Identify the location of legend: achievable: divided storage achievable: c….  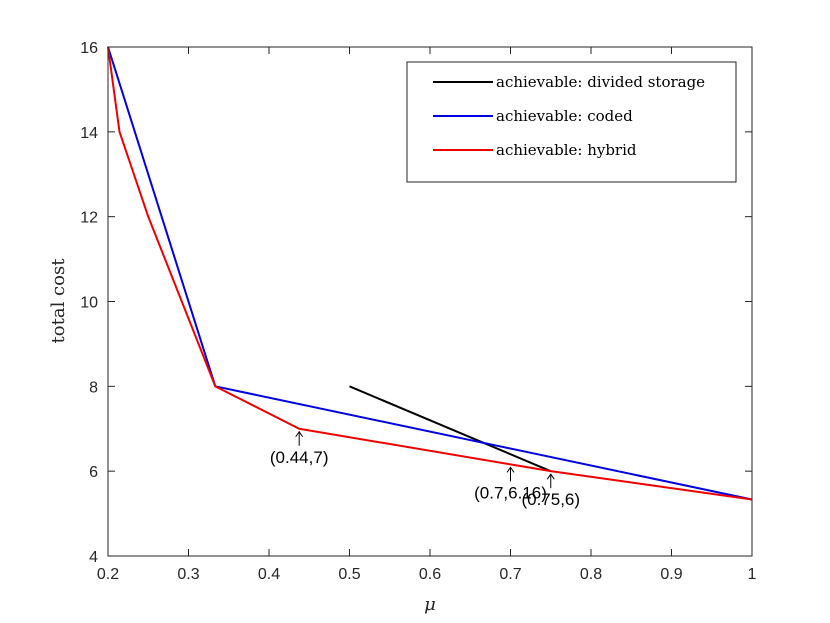
(571, 122).